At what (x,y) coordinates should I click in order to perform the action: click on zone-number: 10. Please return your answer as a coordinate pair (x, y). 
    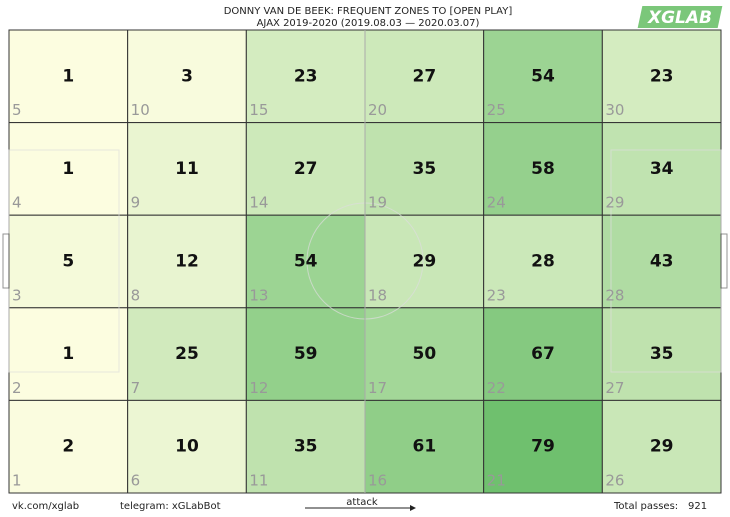
    Looking at the image, I should click on (140, 110).